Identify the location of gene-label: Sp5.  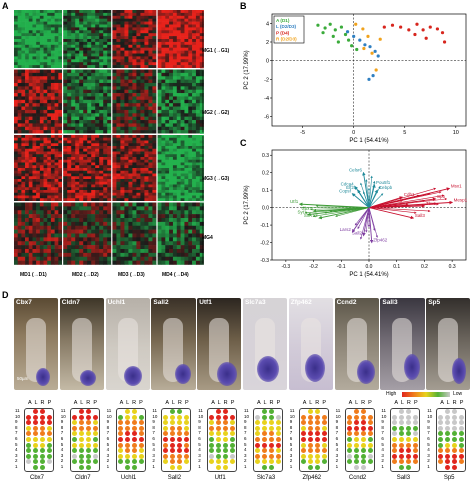
(441, 196).